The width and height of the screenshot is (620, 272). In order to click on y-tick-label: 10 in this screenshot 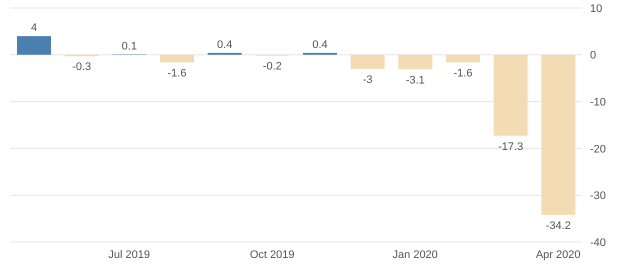, I will do `click(596, 8)`.